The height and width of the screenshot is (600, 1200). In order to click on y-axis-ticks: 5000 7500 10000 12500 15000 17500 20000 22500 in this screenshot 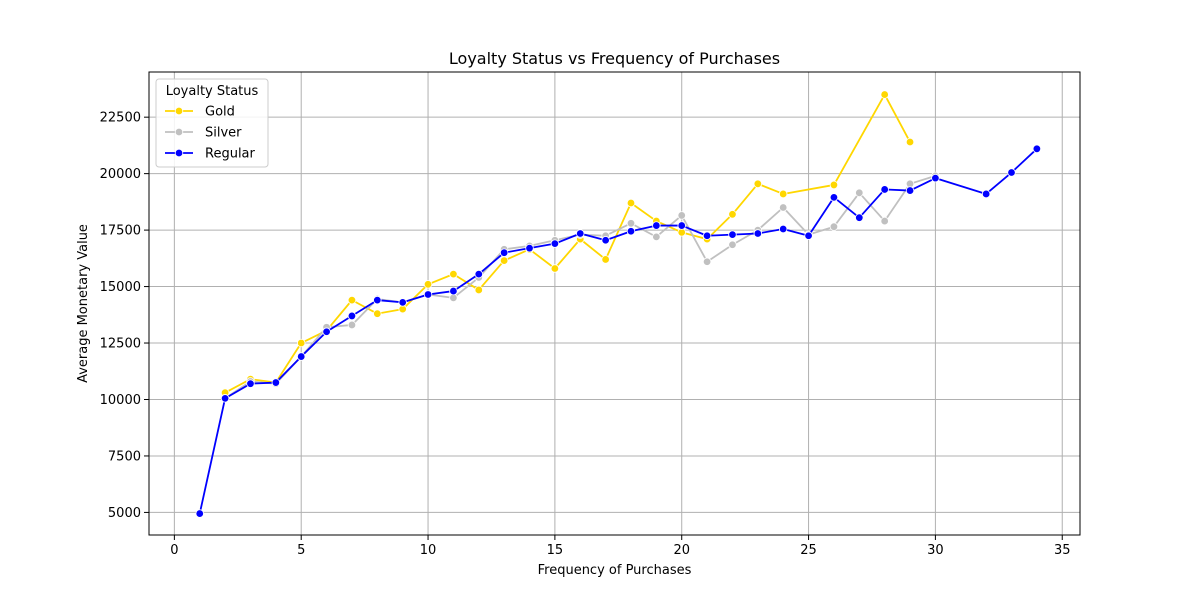, I will do `click(124, 316)`.